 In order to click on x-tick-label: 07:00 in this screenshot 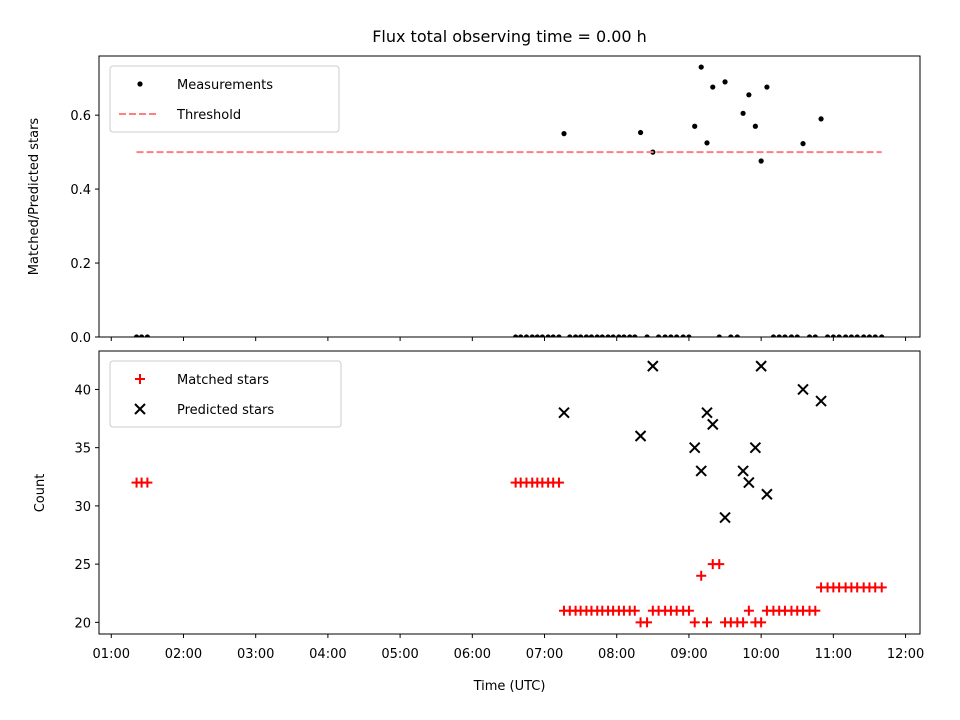, I will do `click(544, 654)`.